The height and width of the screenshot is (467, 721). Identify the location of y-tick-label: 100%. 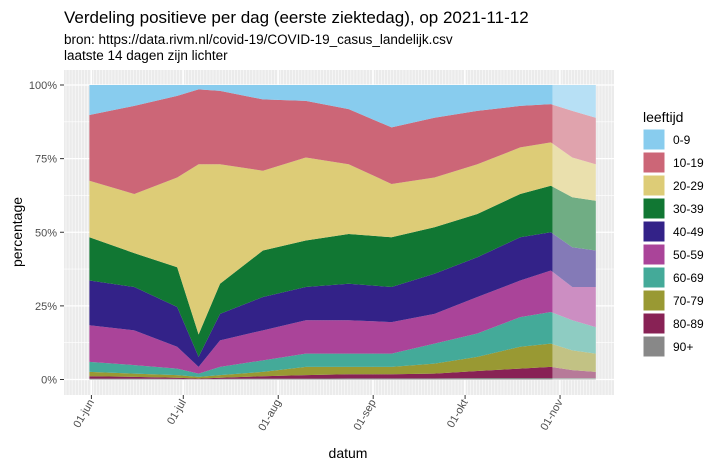
(43, 86).